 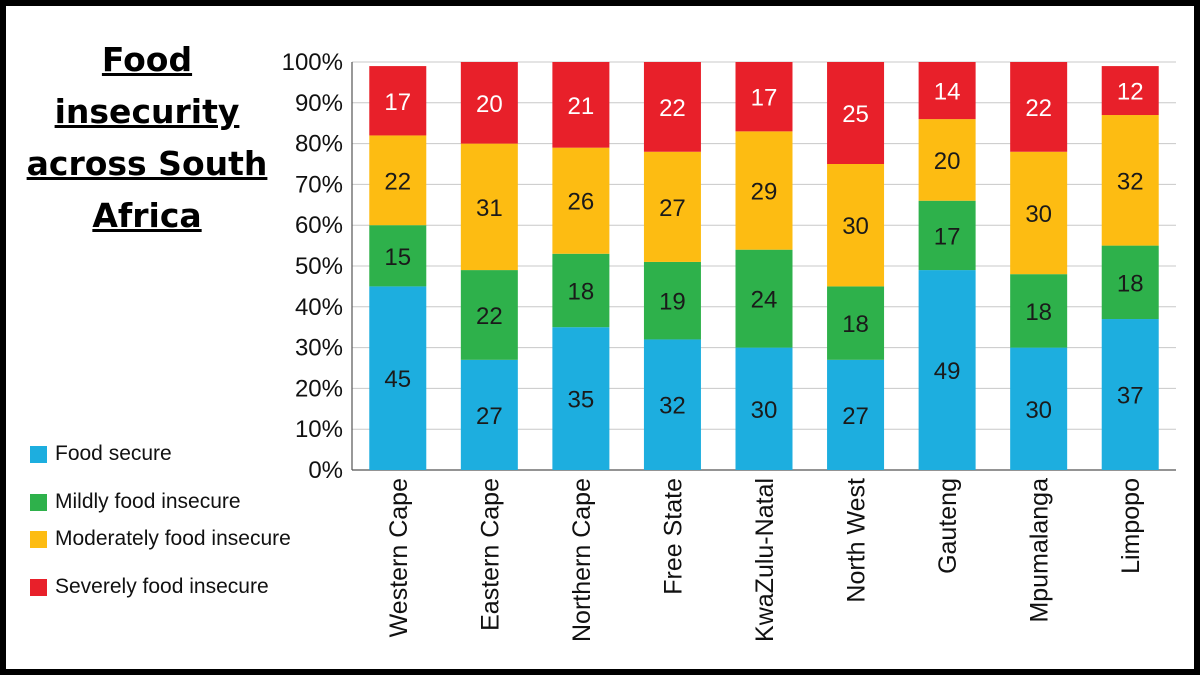 What do you see at coordinates (162, 586) in the screenshot?
I see `legend-label-severely-food-insecure: Severely food insecure` at bounding box center [162, 586].